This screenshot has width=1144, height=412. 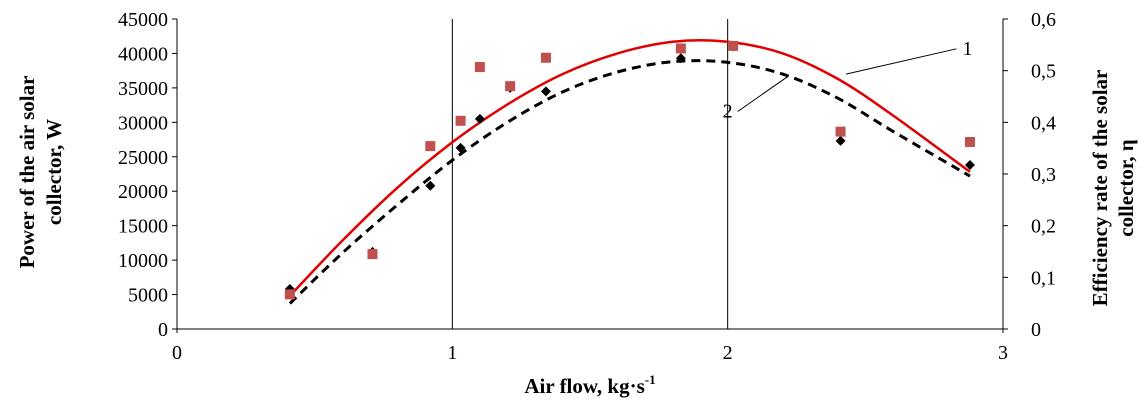 I want to click on y-left-tick-label-5000: 5000, so click(x=148, y=296).